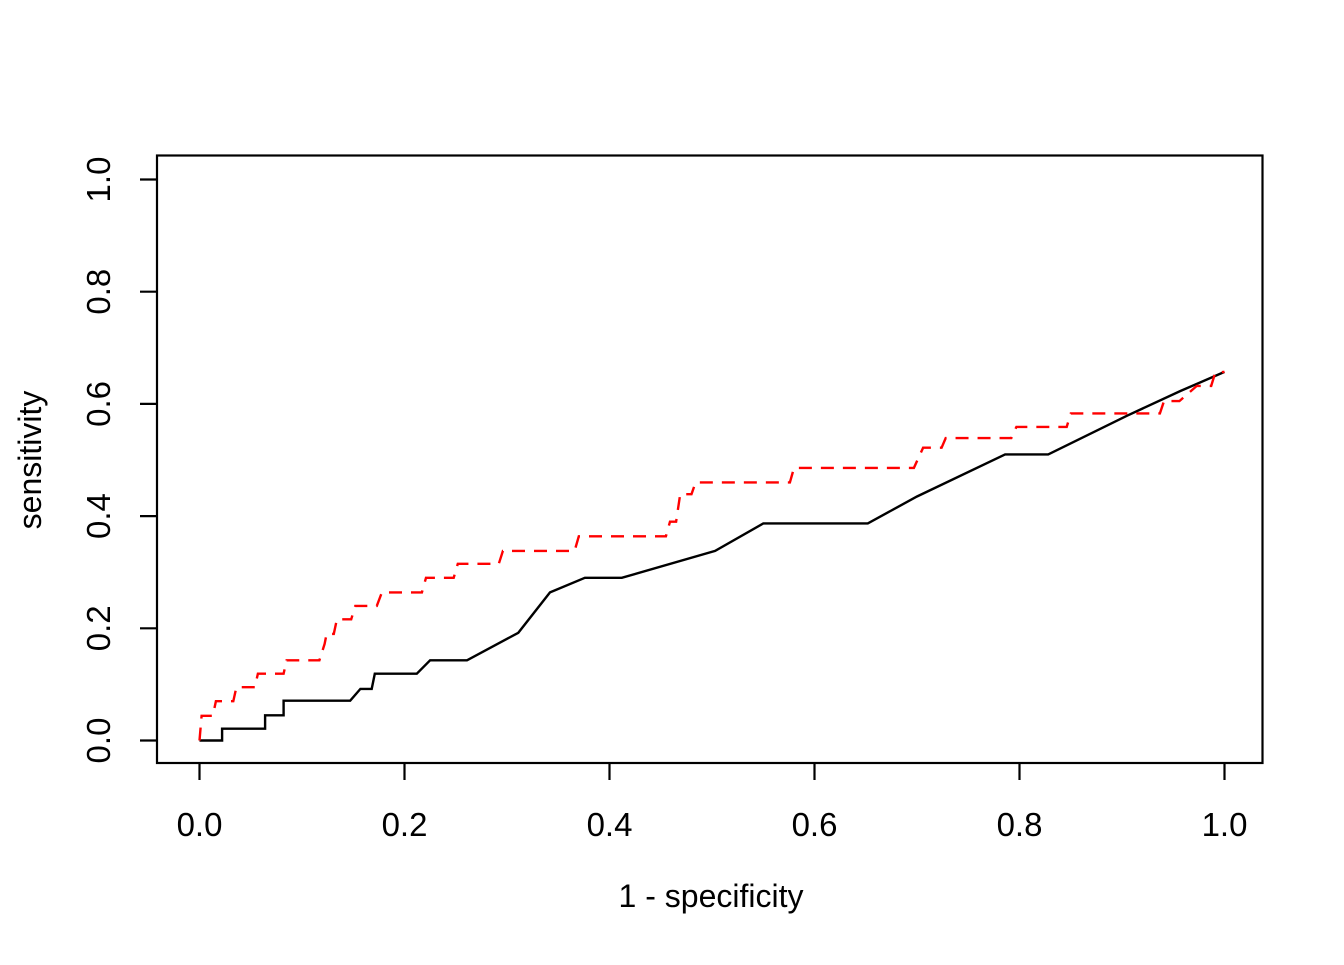 This screenshot has width=1344, height=965. Describe the element at coordinates (200, 824) in the screenshot. I see `x-axis-tick-label: 0.0` at that location.